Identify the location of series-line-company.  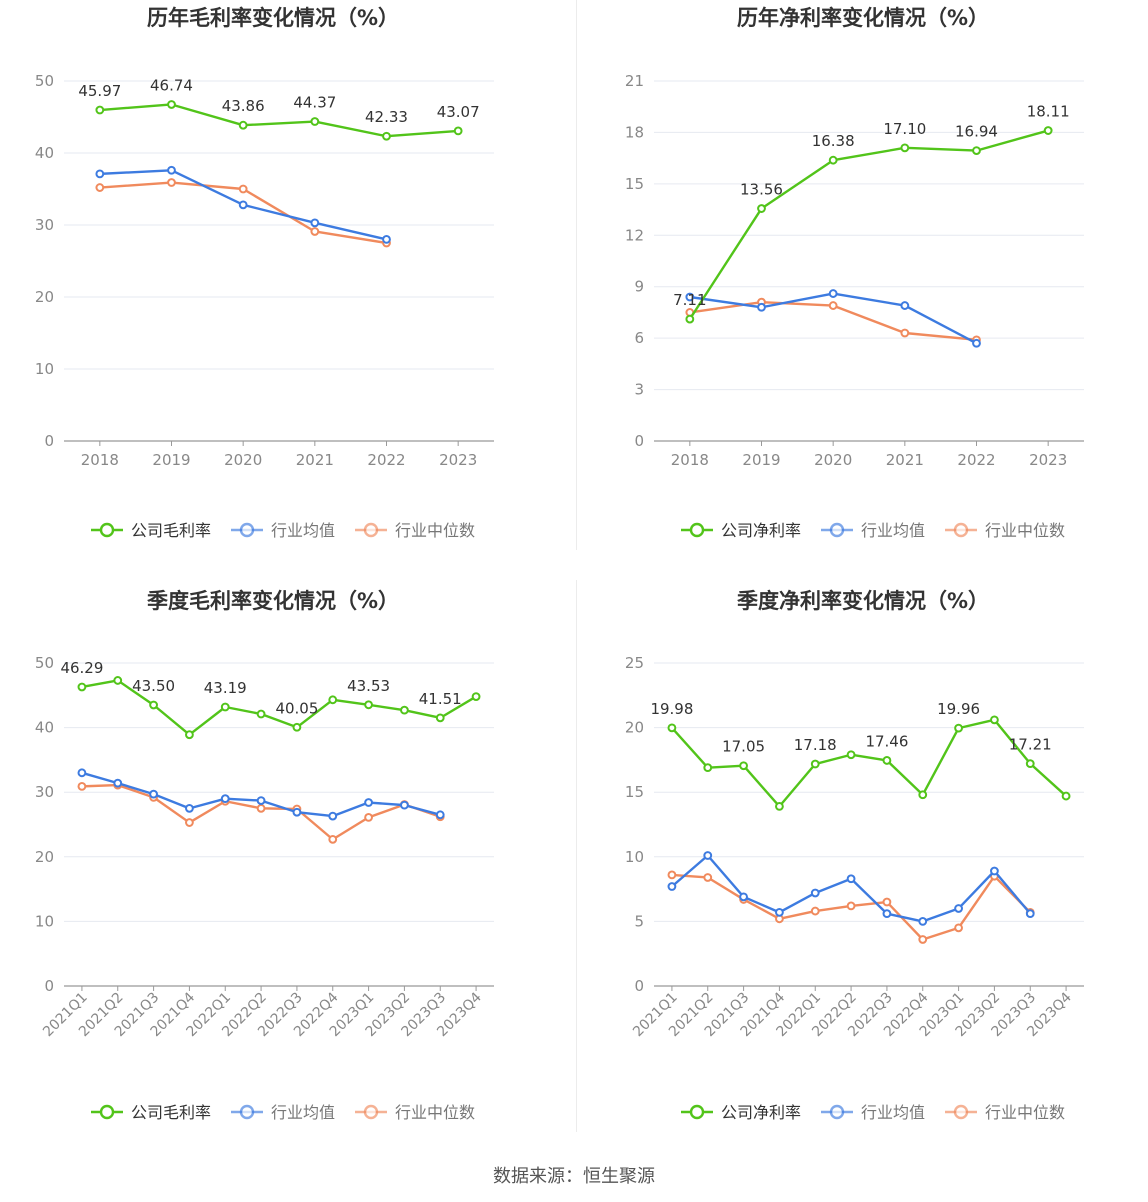
(279, 120).